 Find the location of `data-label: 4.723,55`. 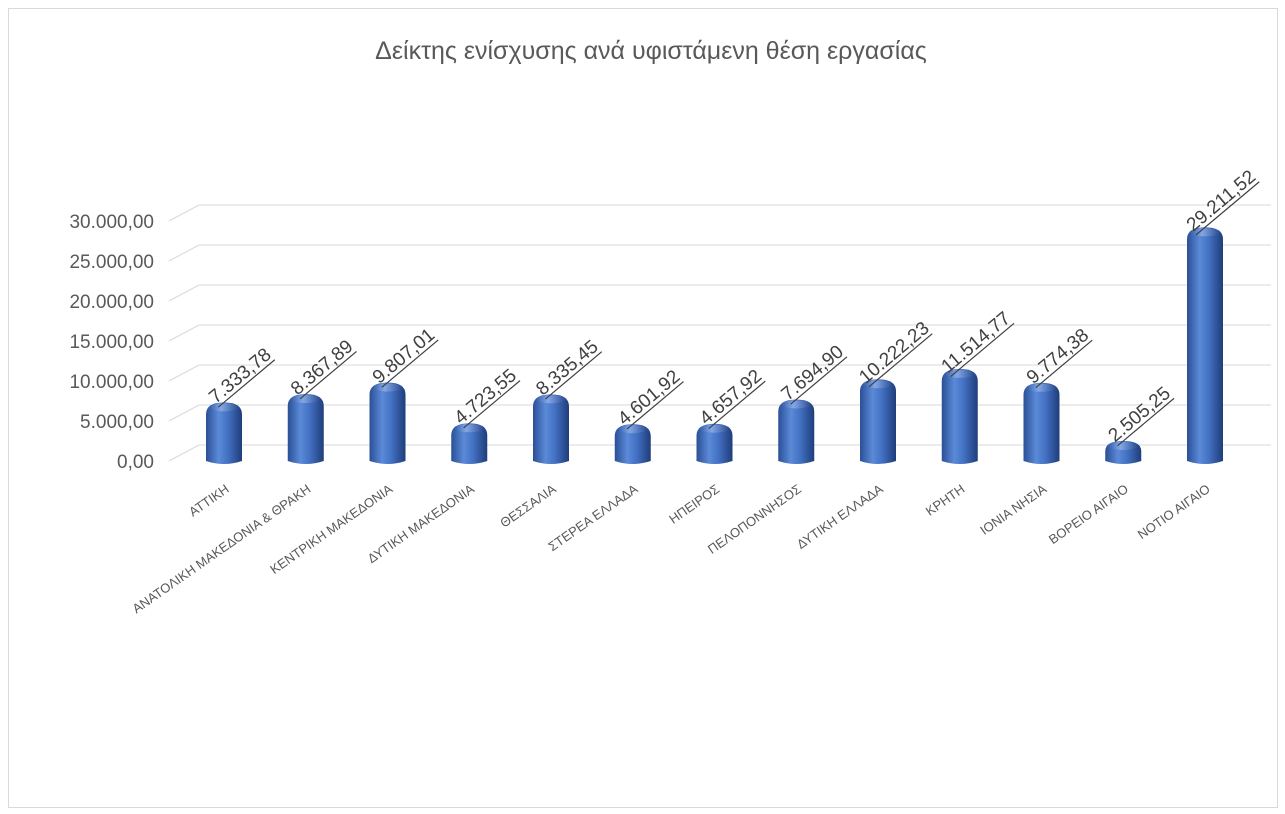

data-label: 4.723,55 is located at coordinates (486, 397).